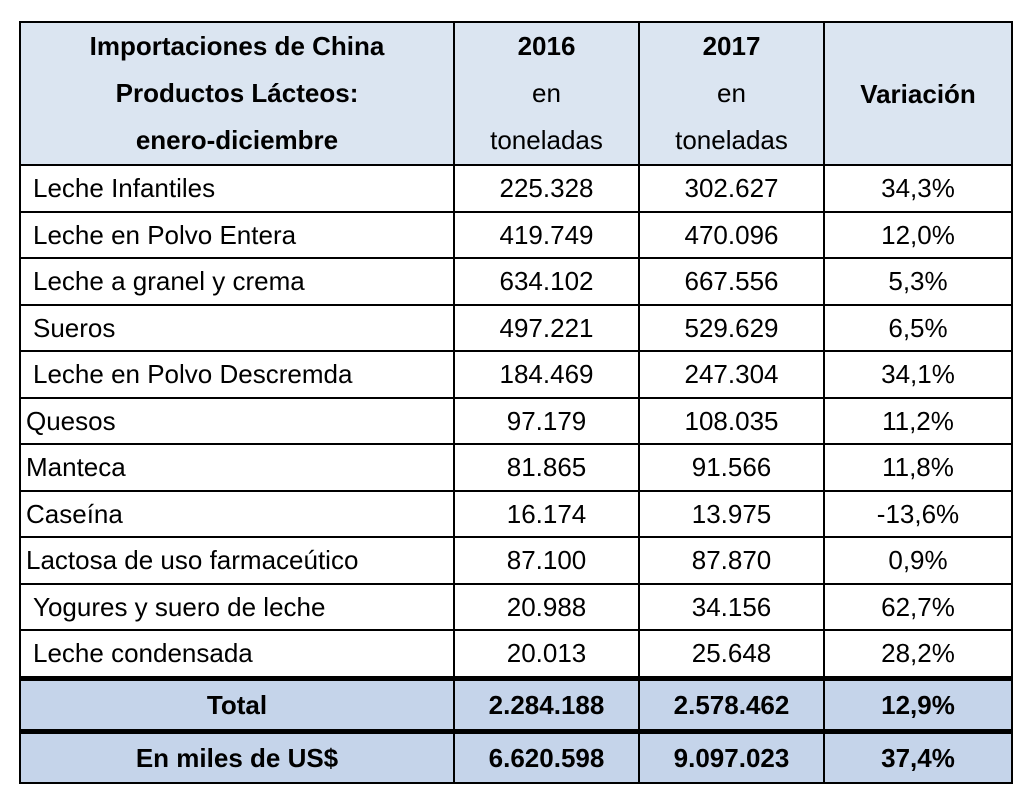 This screenshot has height=788, width=1024. What do you see at coordinates (546, 703) in the screenshot?
I see `total-2016: 2.284.188` at bounding box center [546, 703].